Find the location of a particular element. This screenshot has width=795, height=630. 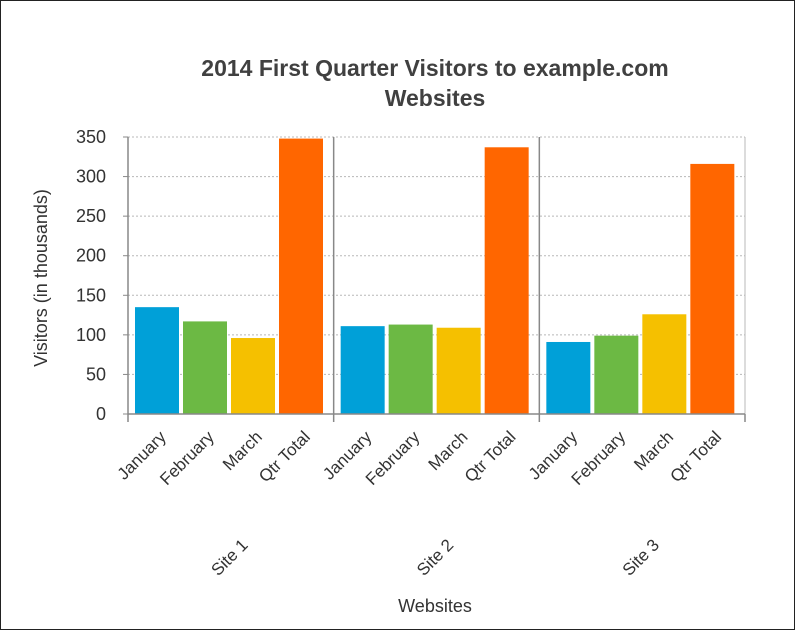

bar-site-1-february is located at coordinates (205, 367).